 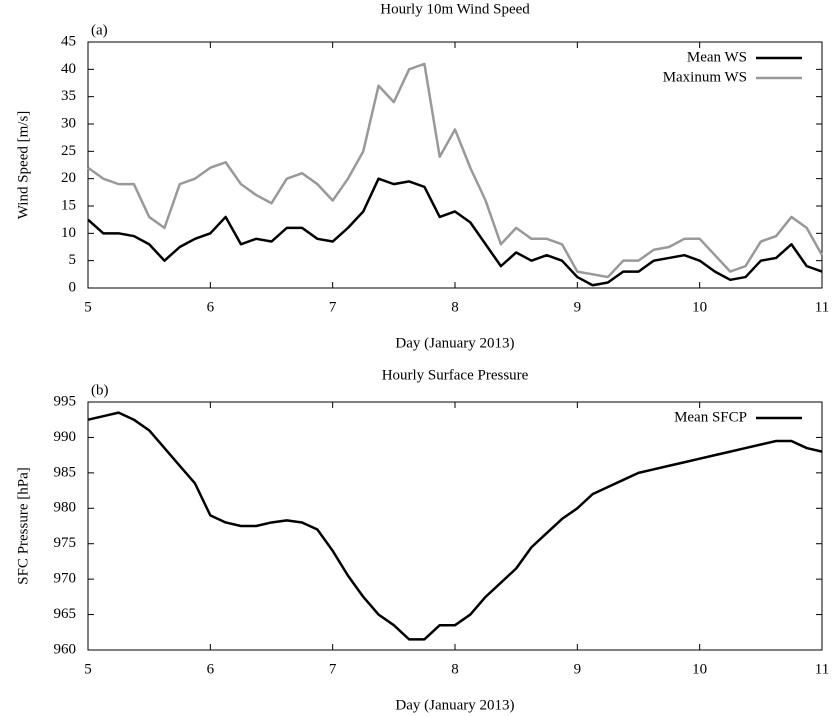 What do you see at coordinates (68, 178) in the screenshot?
I see `y-tick-label: 20` at bounding box center [68, 178].